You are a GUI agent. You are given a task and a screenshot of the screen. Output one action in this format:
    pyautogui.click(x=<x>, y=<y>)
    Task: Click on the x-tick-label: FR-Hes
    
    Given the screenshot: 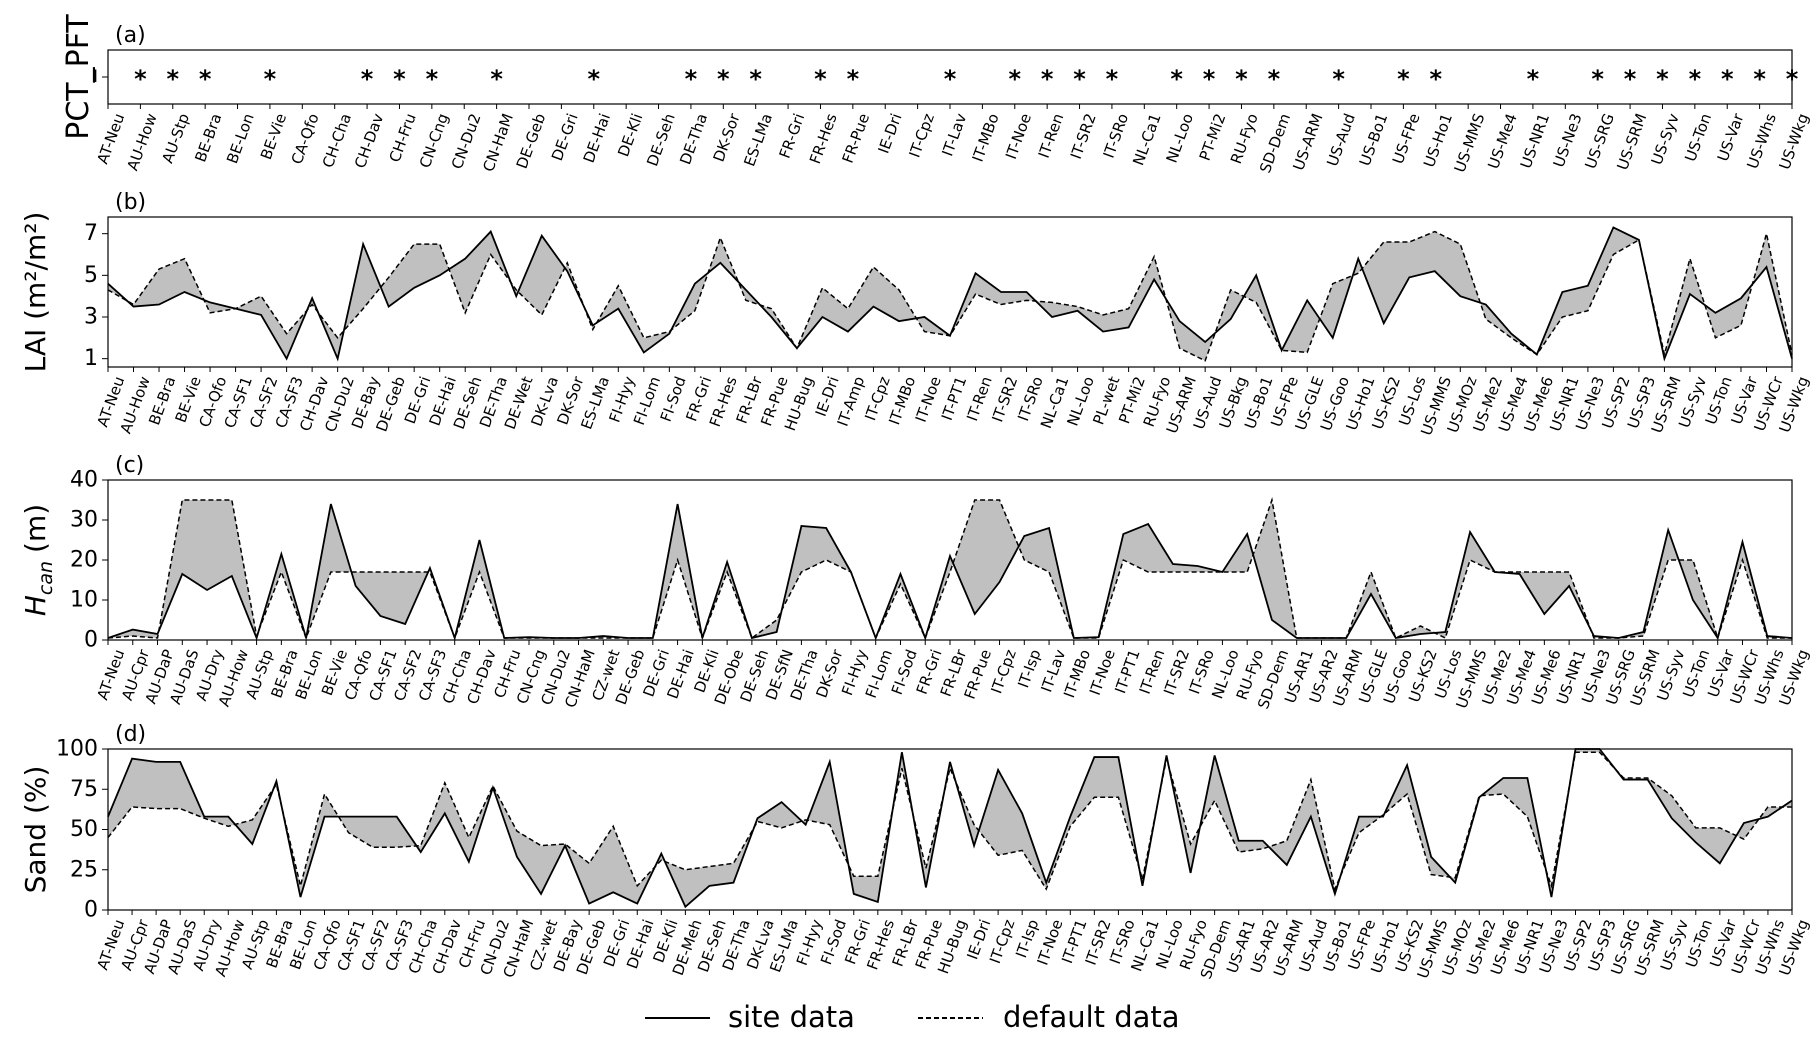 What is the action you would take?
    pyautogui.click(x=823, y=138)
    